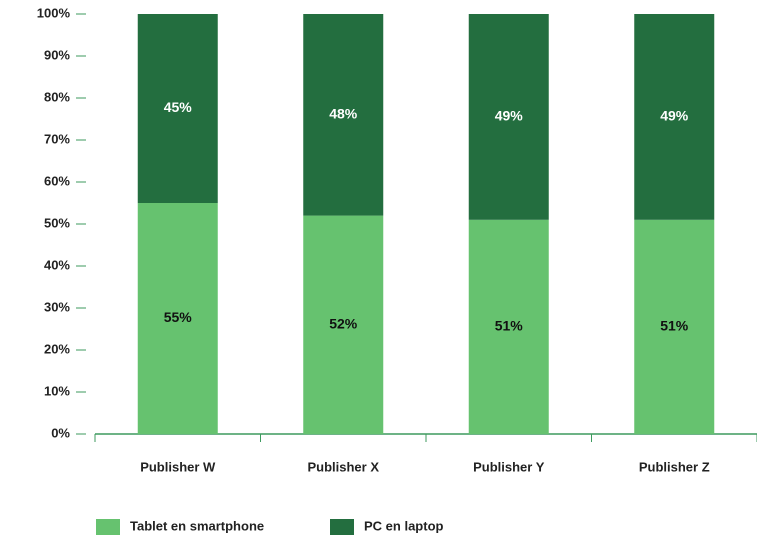 This screenshot has height=536, width=757. What do you see at coordinates (57, 222) in the screenshot?
I see `y-tick-label: 50%` at bounding box center [57, 222].